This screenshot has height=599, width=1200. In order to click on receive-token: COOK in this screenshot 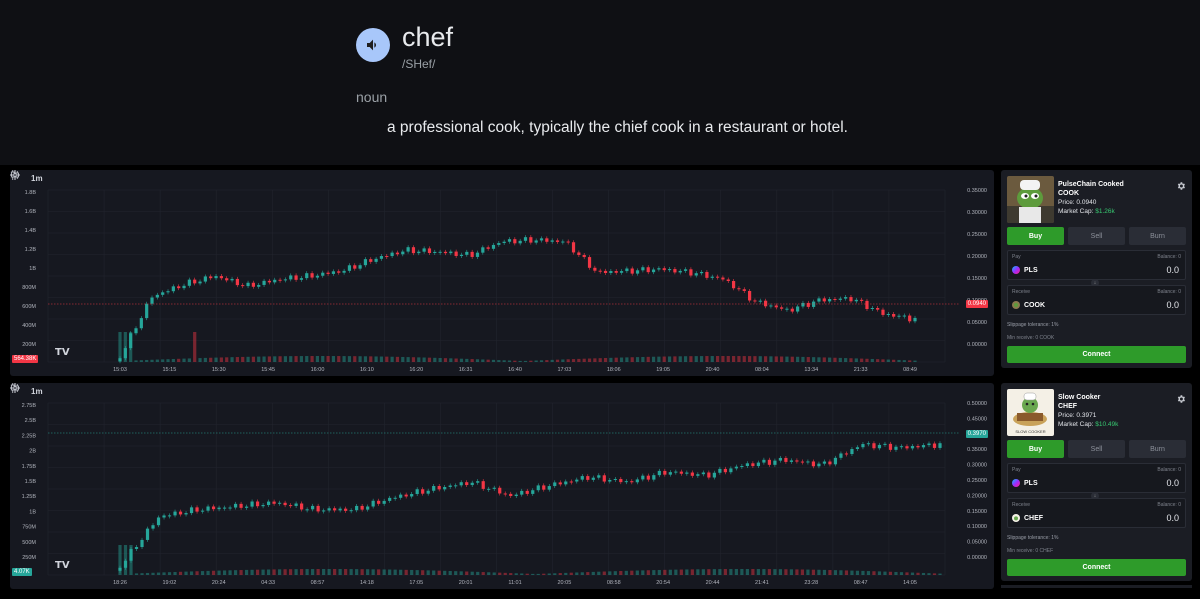, I will do `click(1028, 305)`.